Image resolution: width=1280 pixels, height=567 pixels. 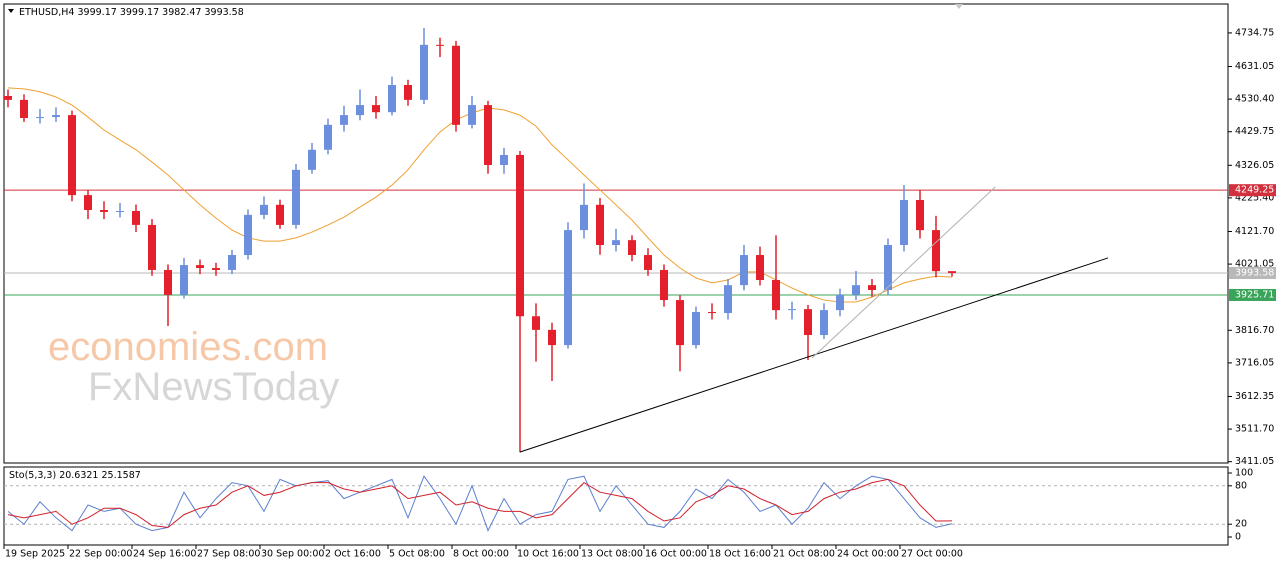 I want to click on shift-marker, so click(x=959, y=6).